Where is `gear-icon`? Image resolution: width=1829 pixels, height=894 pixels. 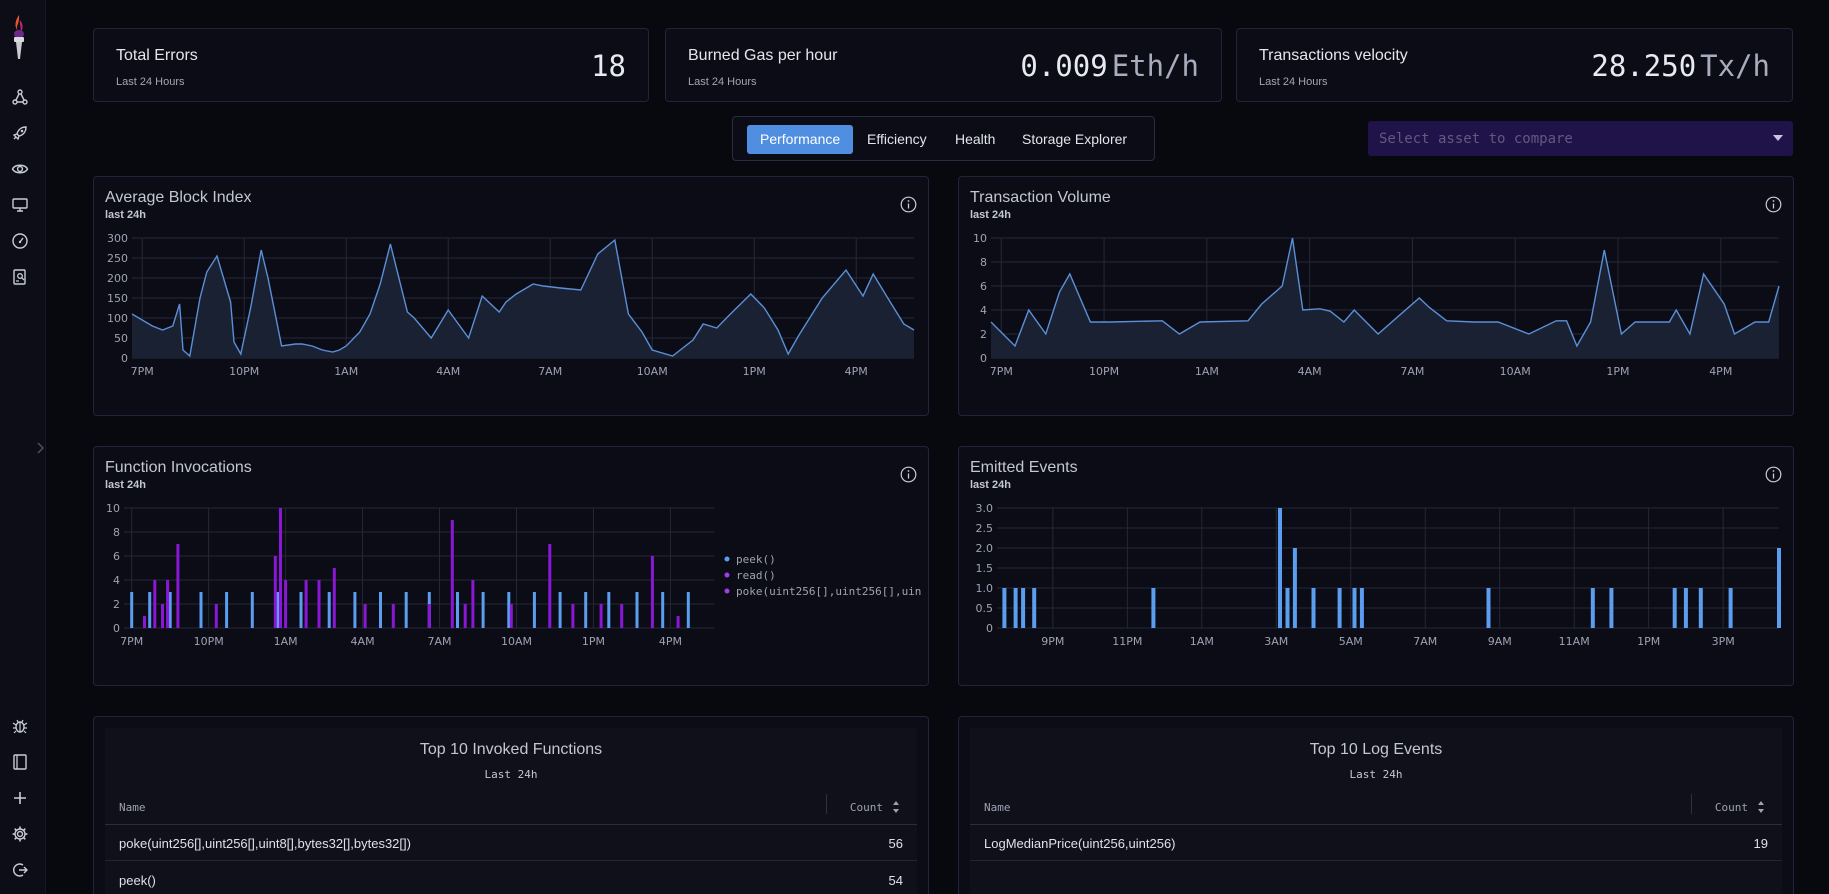
gear-icon is located at coordinates (20, 834).